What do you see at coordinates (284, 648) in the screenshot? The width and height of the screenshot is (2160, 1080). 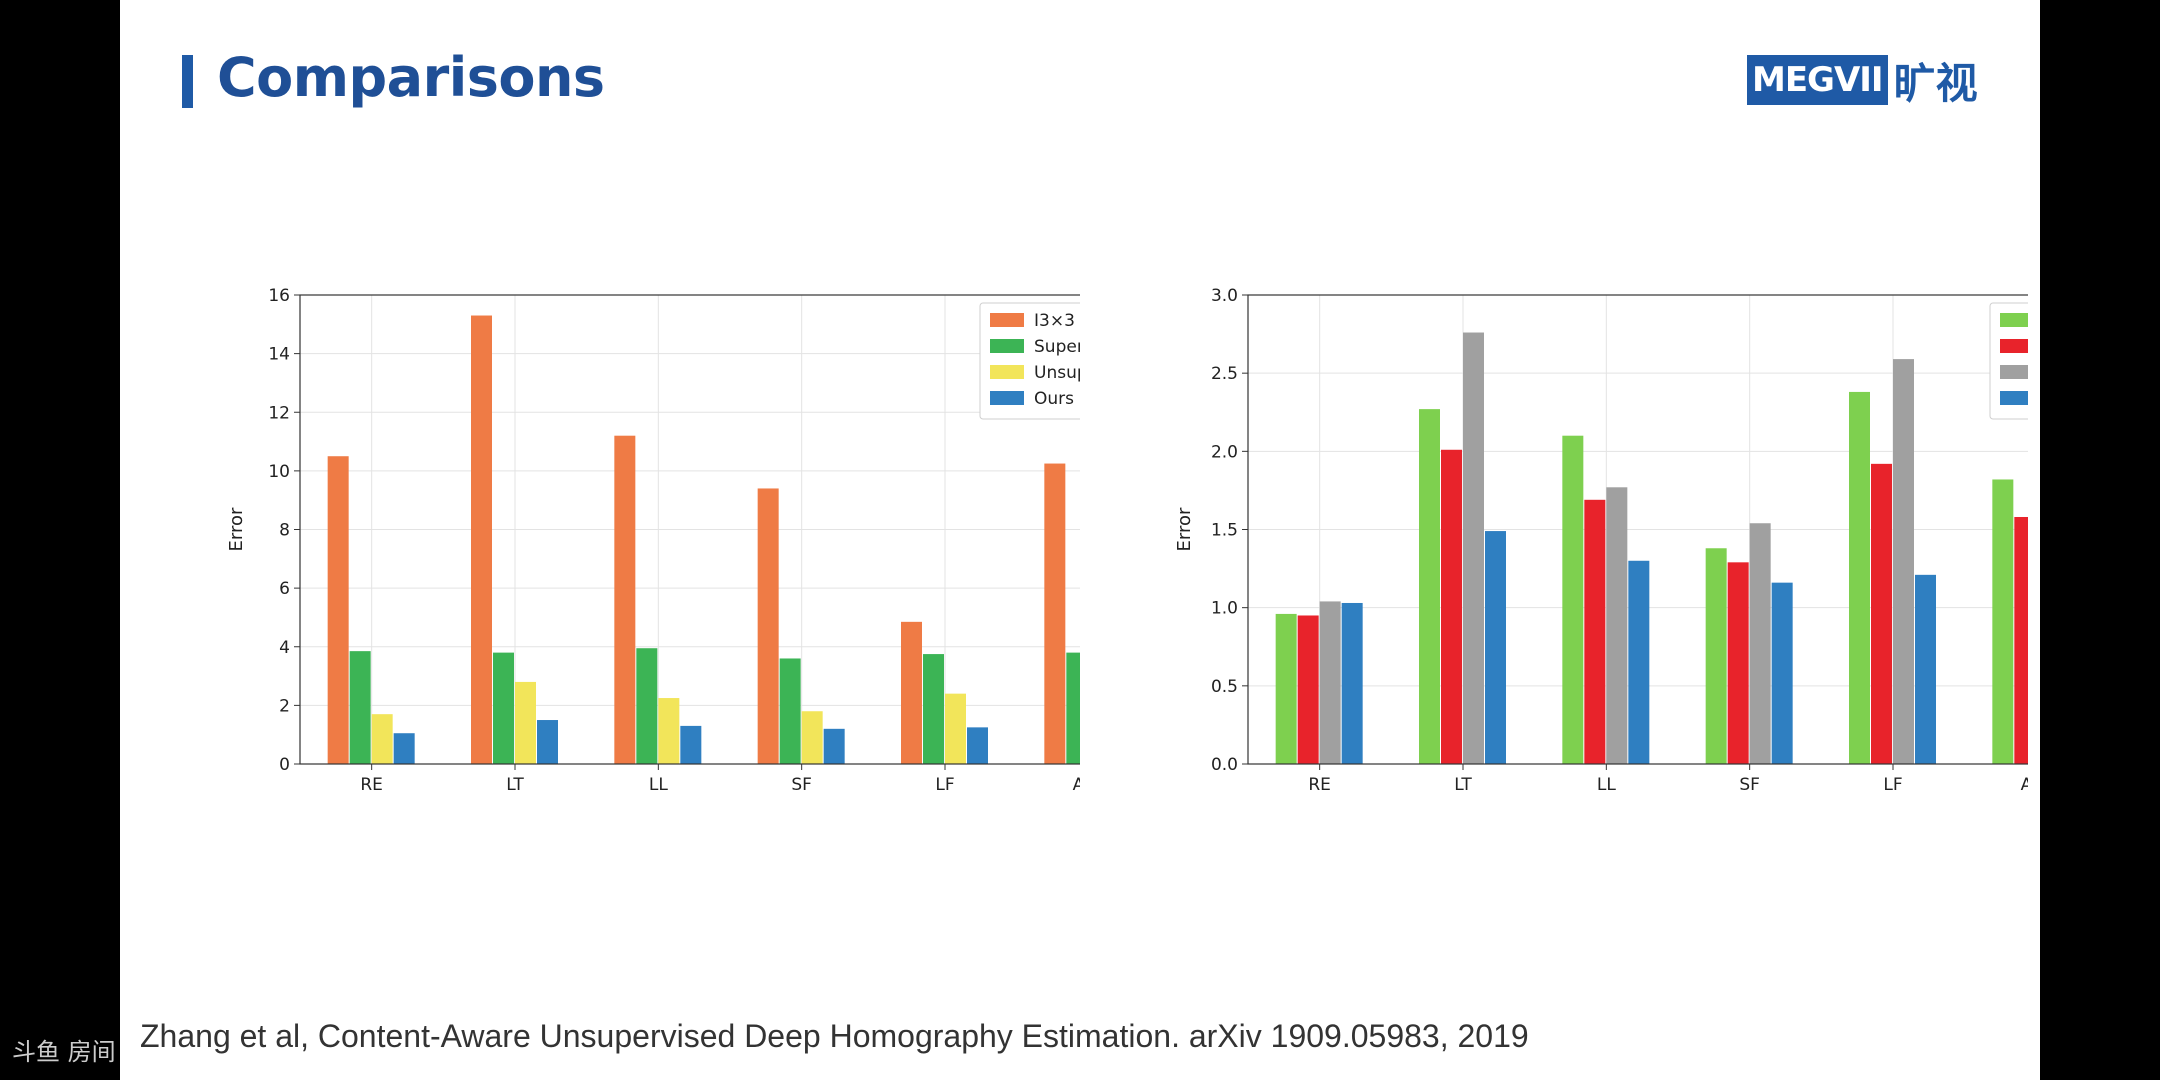 I see `y-tick-label: 4` at bounding box center [284, 648].